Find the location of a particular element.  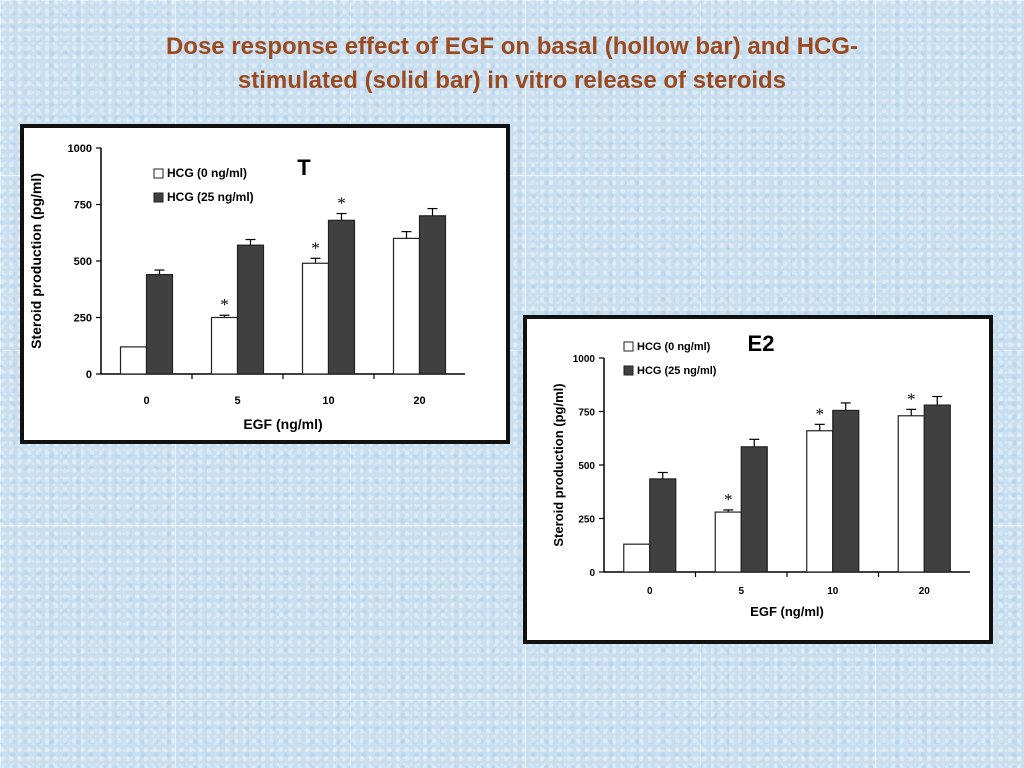

chart-1-significance-marker-2: * is located at coordinates (911, 398).